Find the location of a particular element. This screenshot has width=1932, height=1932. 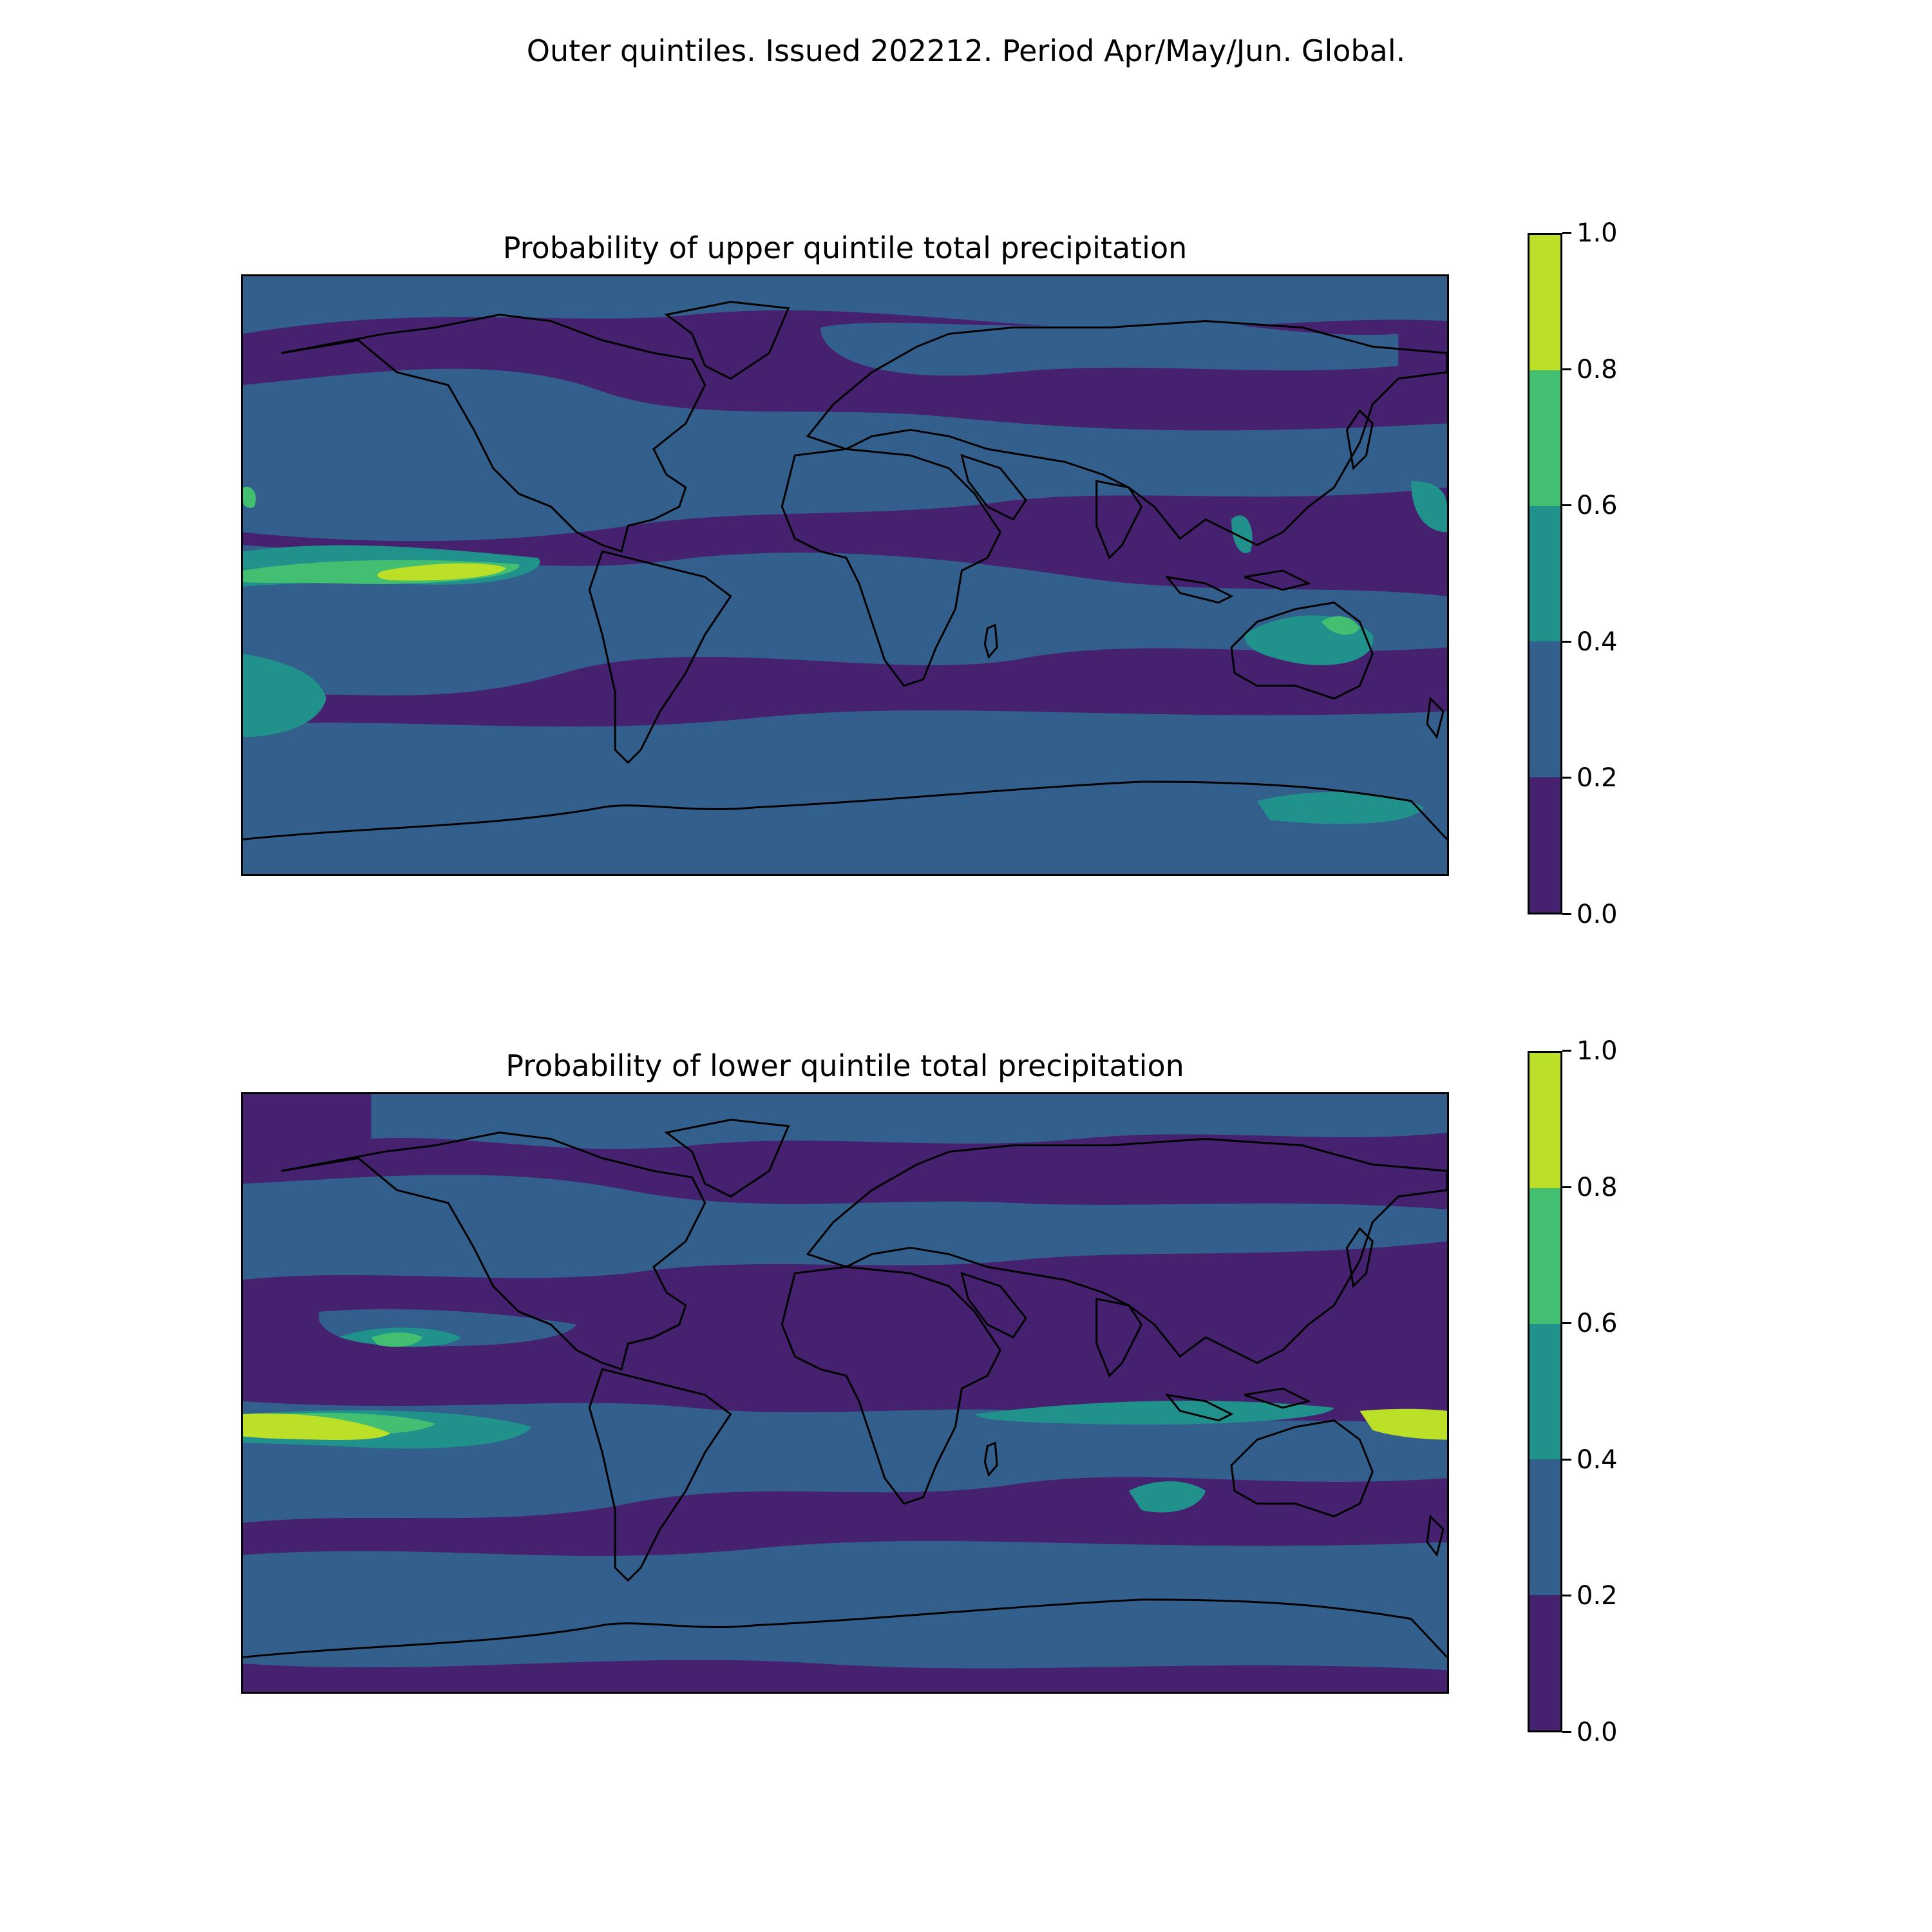

colorbar-lower is located at coordinates (1545, 1391).